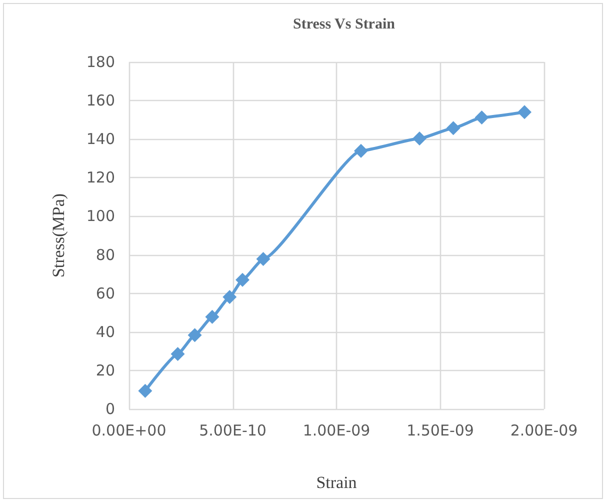  What do you see at coordinates (110, 409) in the screenshot?
I see `y-tick-label: 0` at bounding box center [110, 409].